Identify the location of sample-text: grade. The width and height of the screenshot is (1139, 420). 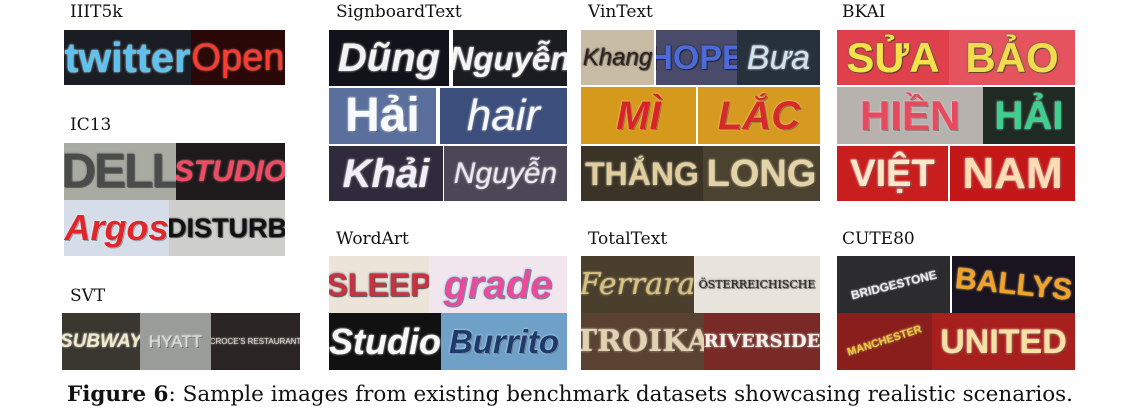
(498, 284).